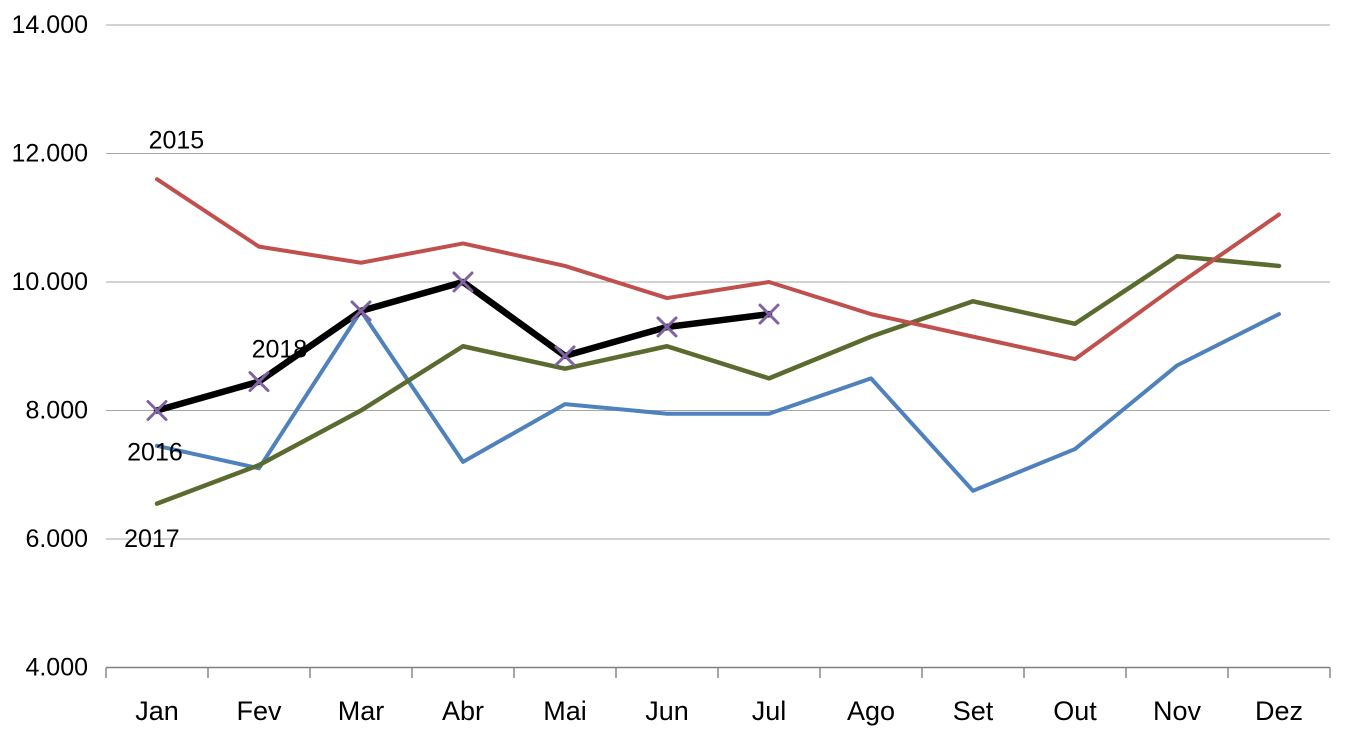 The image size is (1350, 743). I want to click on x-axis-label: Nov, so click(1177, 711).